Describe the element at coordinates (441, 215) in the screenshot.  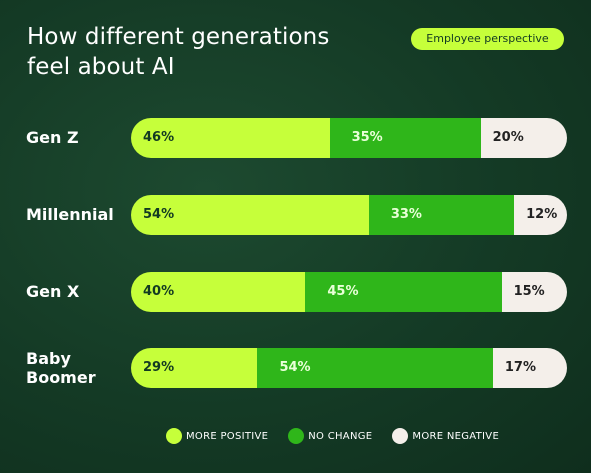
I see `bar-segment-no-change-millennial: 33%` at that location.